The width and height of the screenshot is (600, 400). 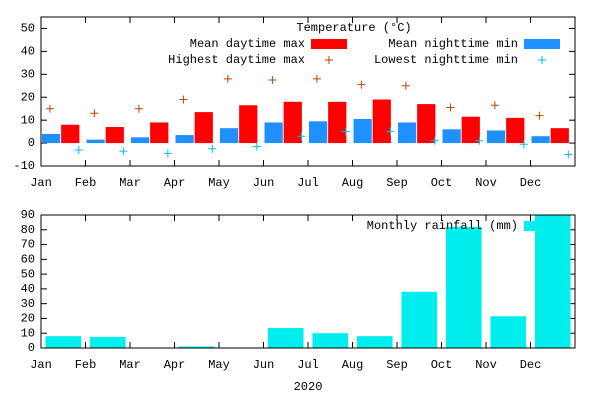 What do you see at coordinates (28, 260) in the screenshot?
I see `y-tick-label: 60` at bounding box center [28, 260].